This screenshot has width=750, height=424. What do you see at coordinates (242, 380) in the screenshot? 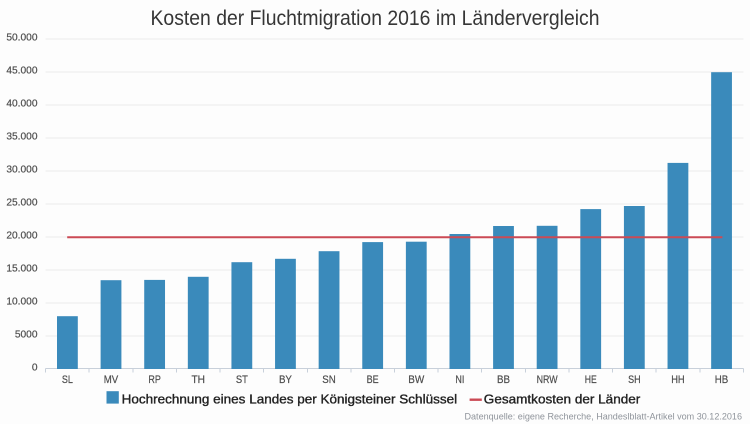
I see `svg-text: ST` at bounding box center [242, 380].